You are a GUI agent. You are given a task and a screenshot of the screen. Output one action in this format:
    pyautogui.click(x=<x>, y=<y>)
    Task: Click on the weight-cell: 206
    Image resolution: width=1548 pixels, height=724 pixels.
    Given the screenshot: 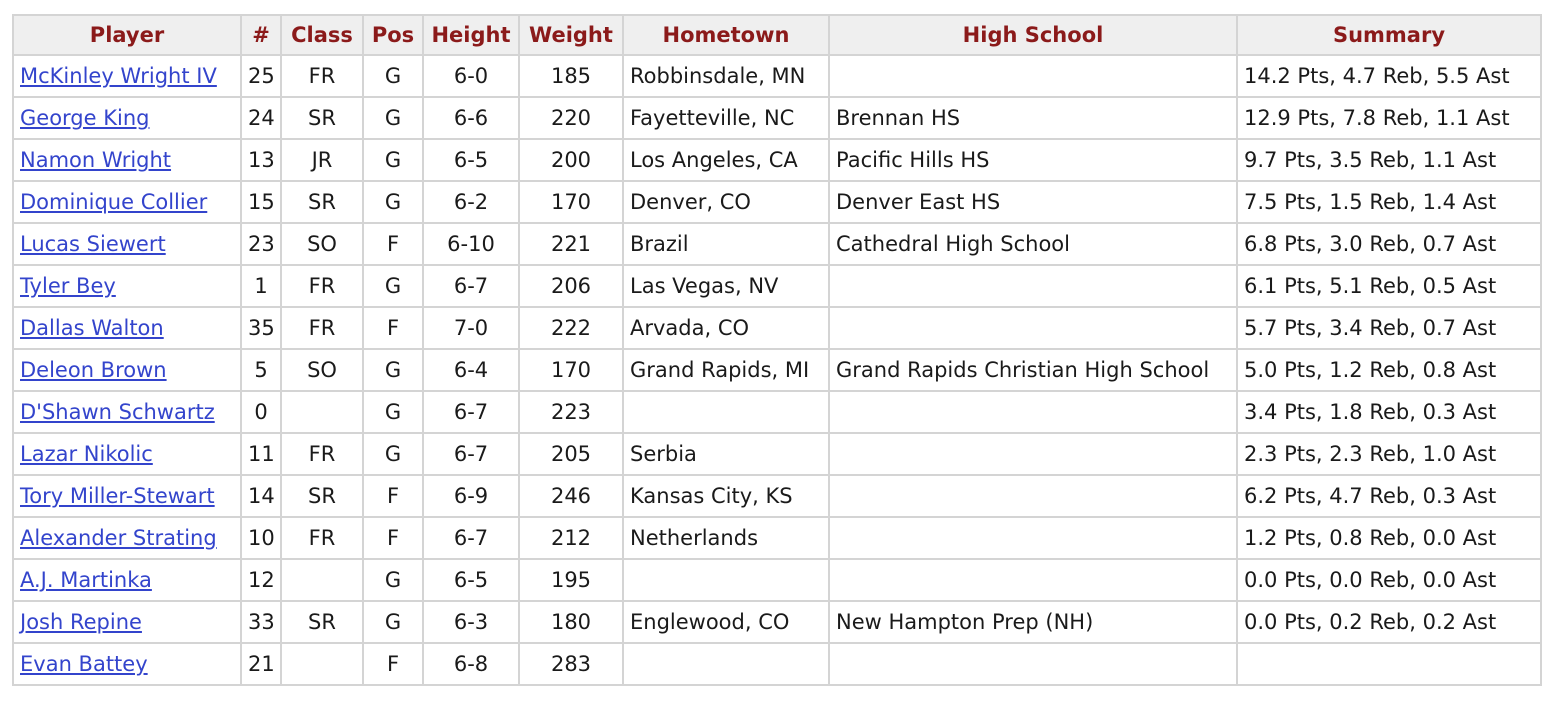 What is the action you would take?
    pyautogui.click(x=571, y=286)
    